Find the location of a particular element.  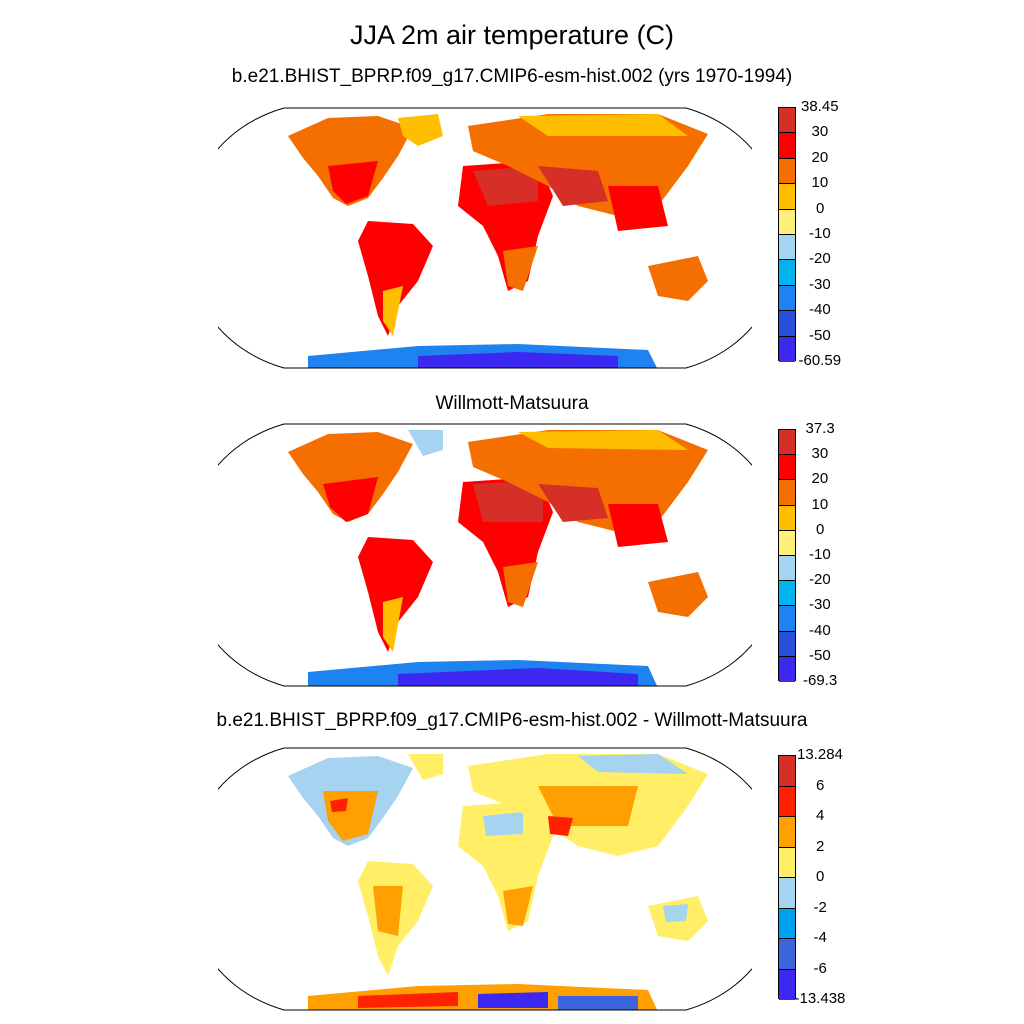

south-america-warm is located at coordinates (388, 911).